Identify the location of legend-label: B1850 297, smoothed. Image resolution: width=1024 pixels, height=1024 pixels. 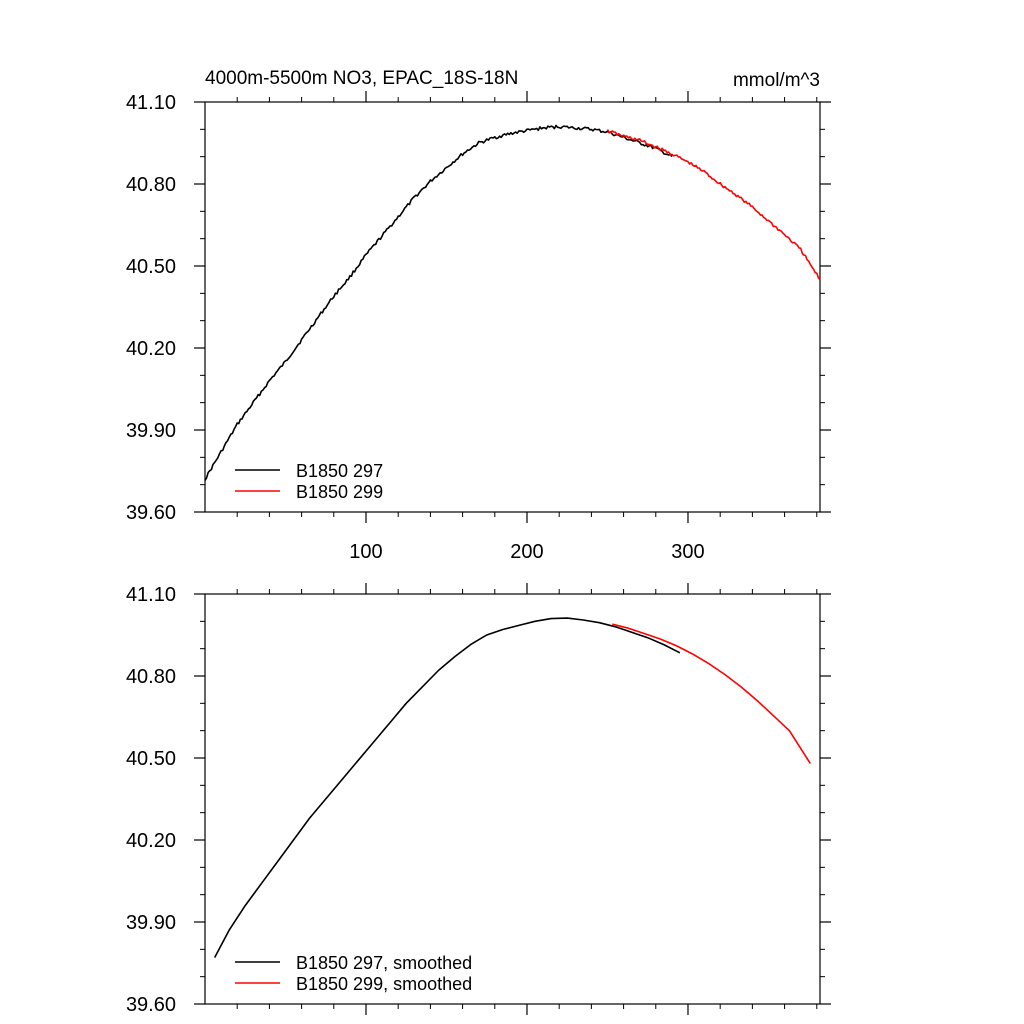
(384, 963).